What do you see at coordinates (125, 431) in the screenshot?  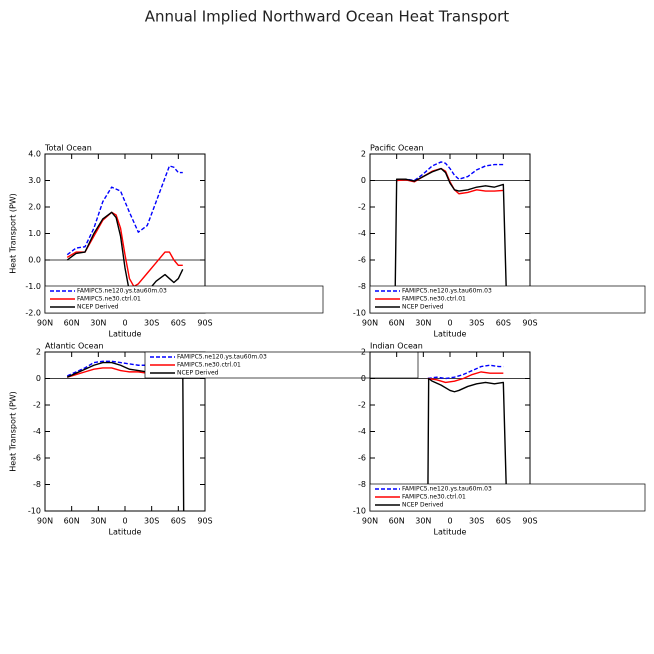 I see `plot-frame` at bounding box center [125, 431].